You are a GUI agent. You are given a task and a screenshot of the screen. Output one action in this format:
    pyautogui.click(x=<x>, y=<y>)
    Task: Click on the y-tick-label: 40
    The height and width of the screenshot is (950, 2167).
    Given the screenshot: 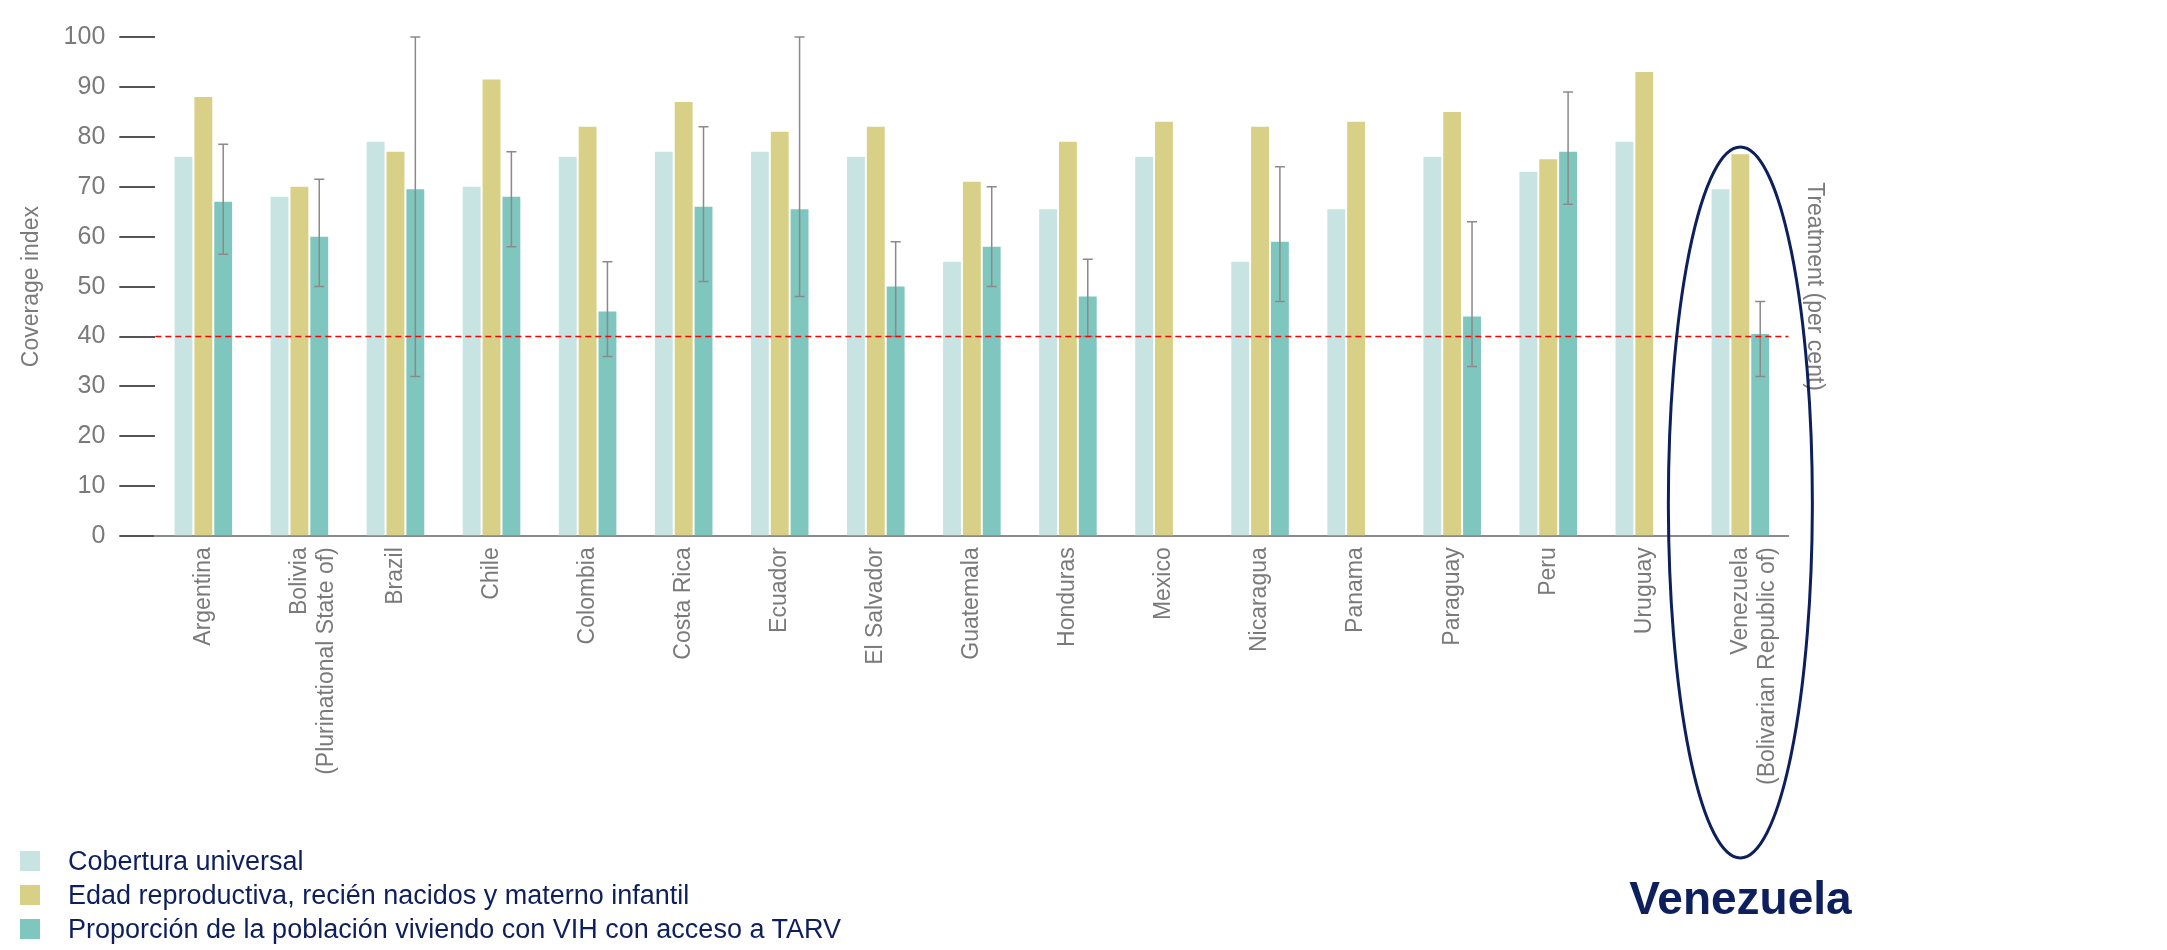 What is the action you would take?
    pyautogui.click(x=91, y=334)
    